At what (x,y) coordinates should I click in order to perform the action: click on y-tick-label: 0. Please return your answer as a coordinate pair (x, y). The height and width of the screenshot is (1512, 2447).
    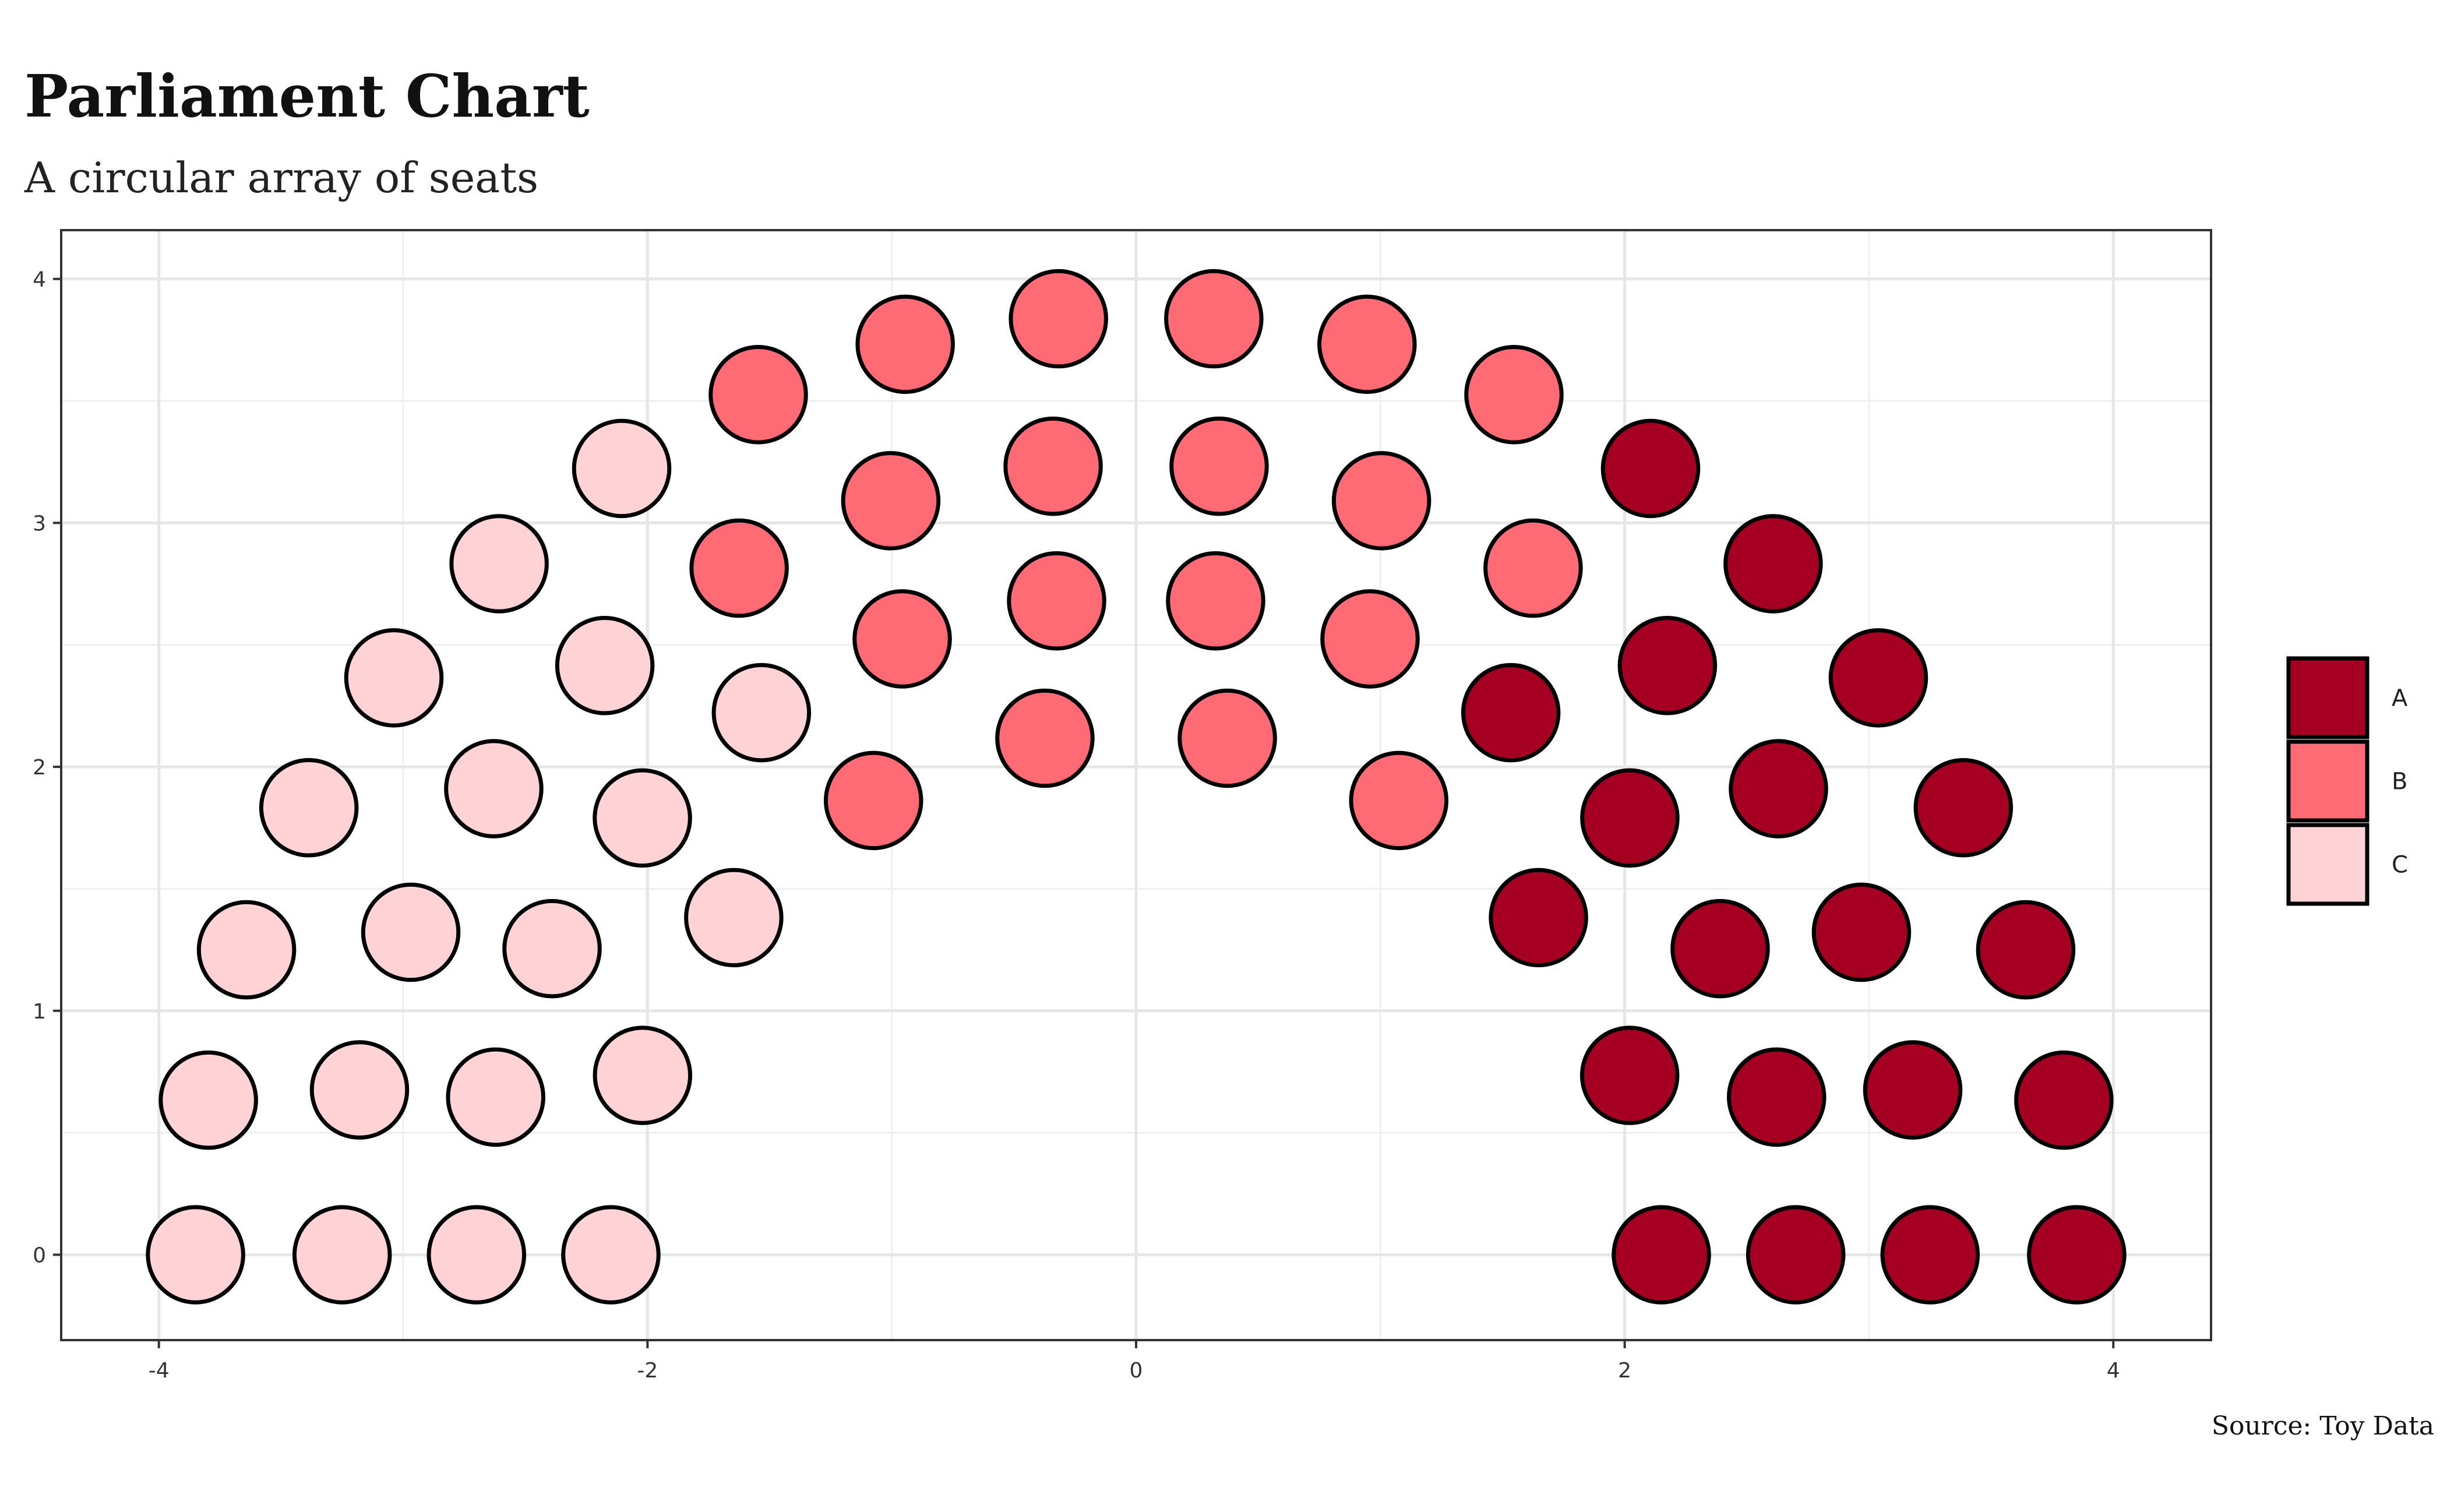
    Looking at the image, I should click on (39, 1255).